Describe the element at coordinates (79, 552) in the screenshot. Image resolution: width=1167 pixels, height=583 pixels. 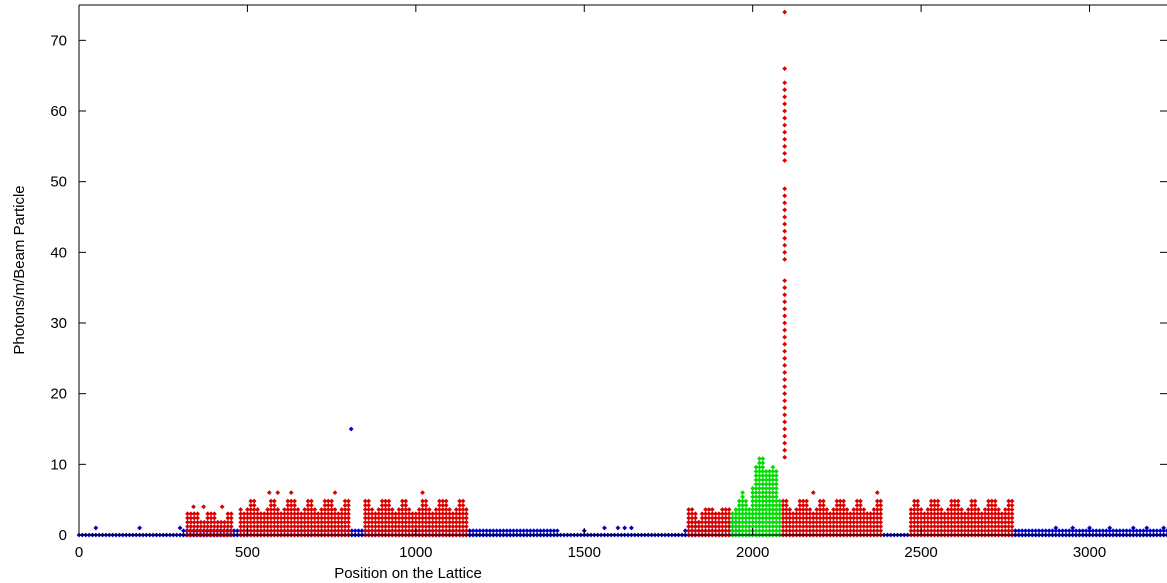
I see `x-tick-label: 0` at that location.